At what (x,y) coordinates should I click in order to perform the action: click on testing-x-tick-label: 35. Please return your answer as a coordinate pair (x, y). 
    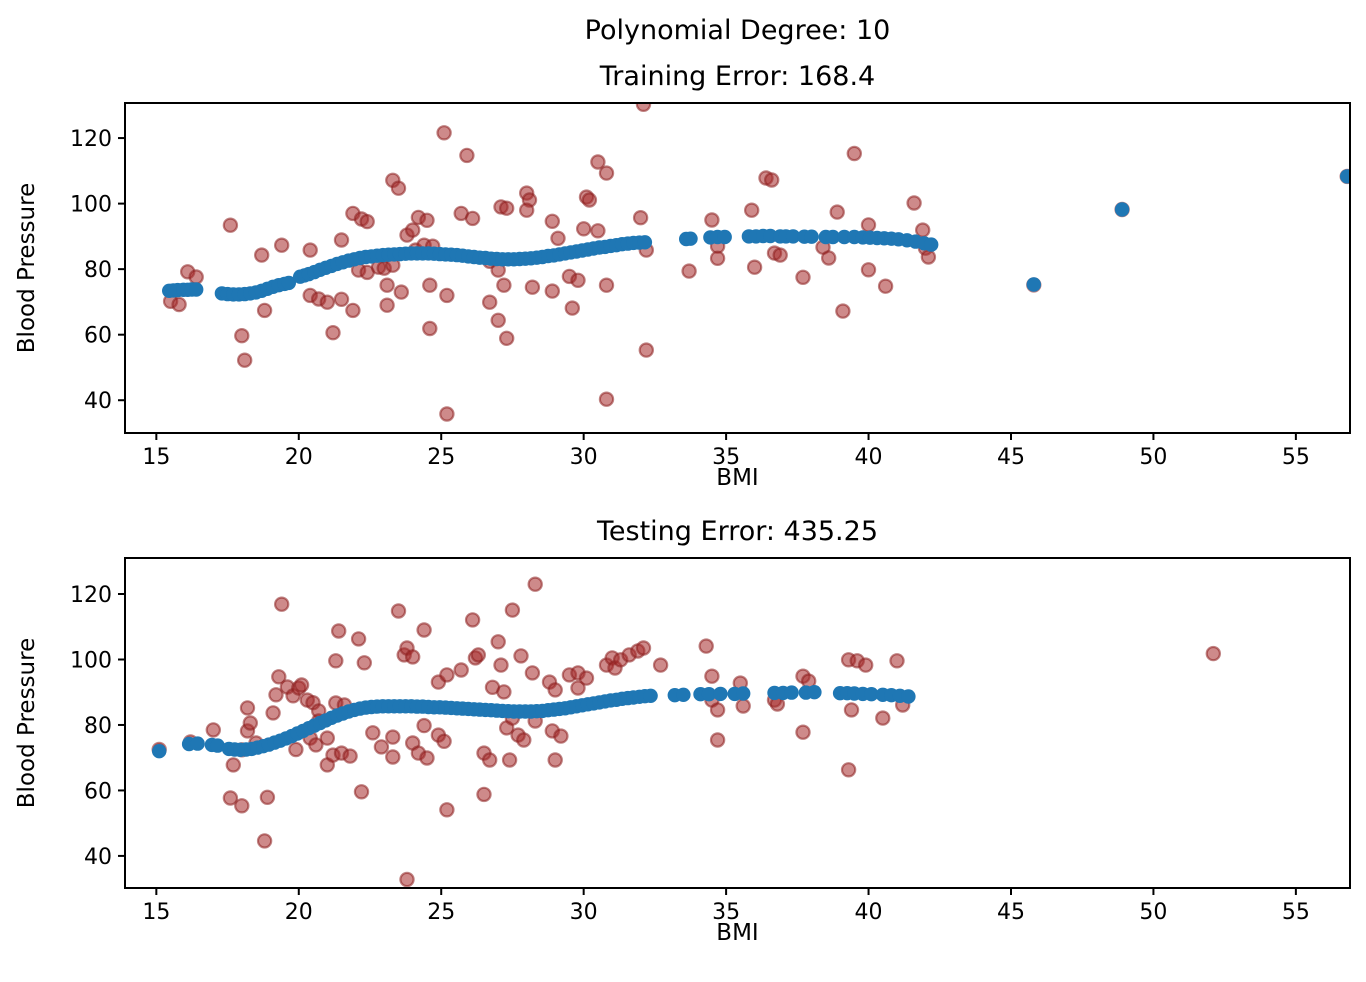
    Looking at the image, I should click on (726, 912).